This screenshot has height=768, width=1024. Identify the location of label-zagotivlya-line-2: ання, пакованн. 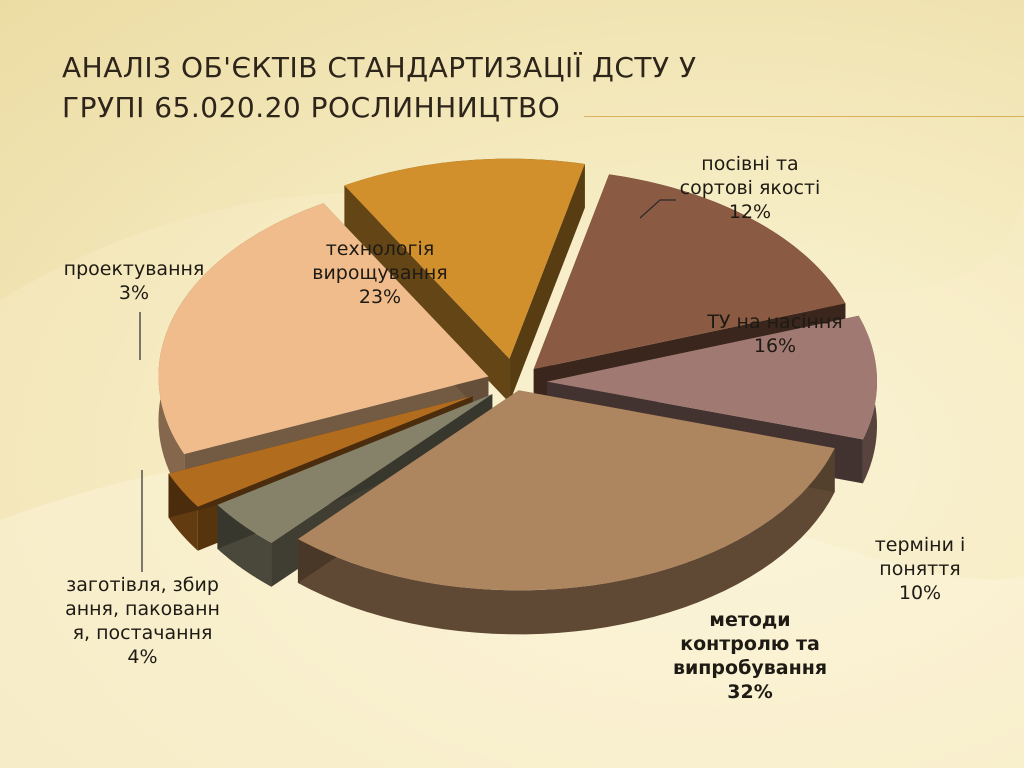
(142, 609).